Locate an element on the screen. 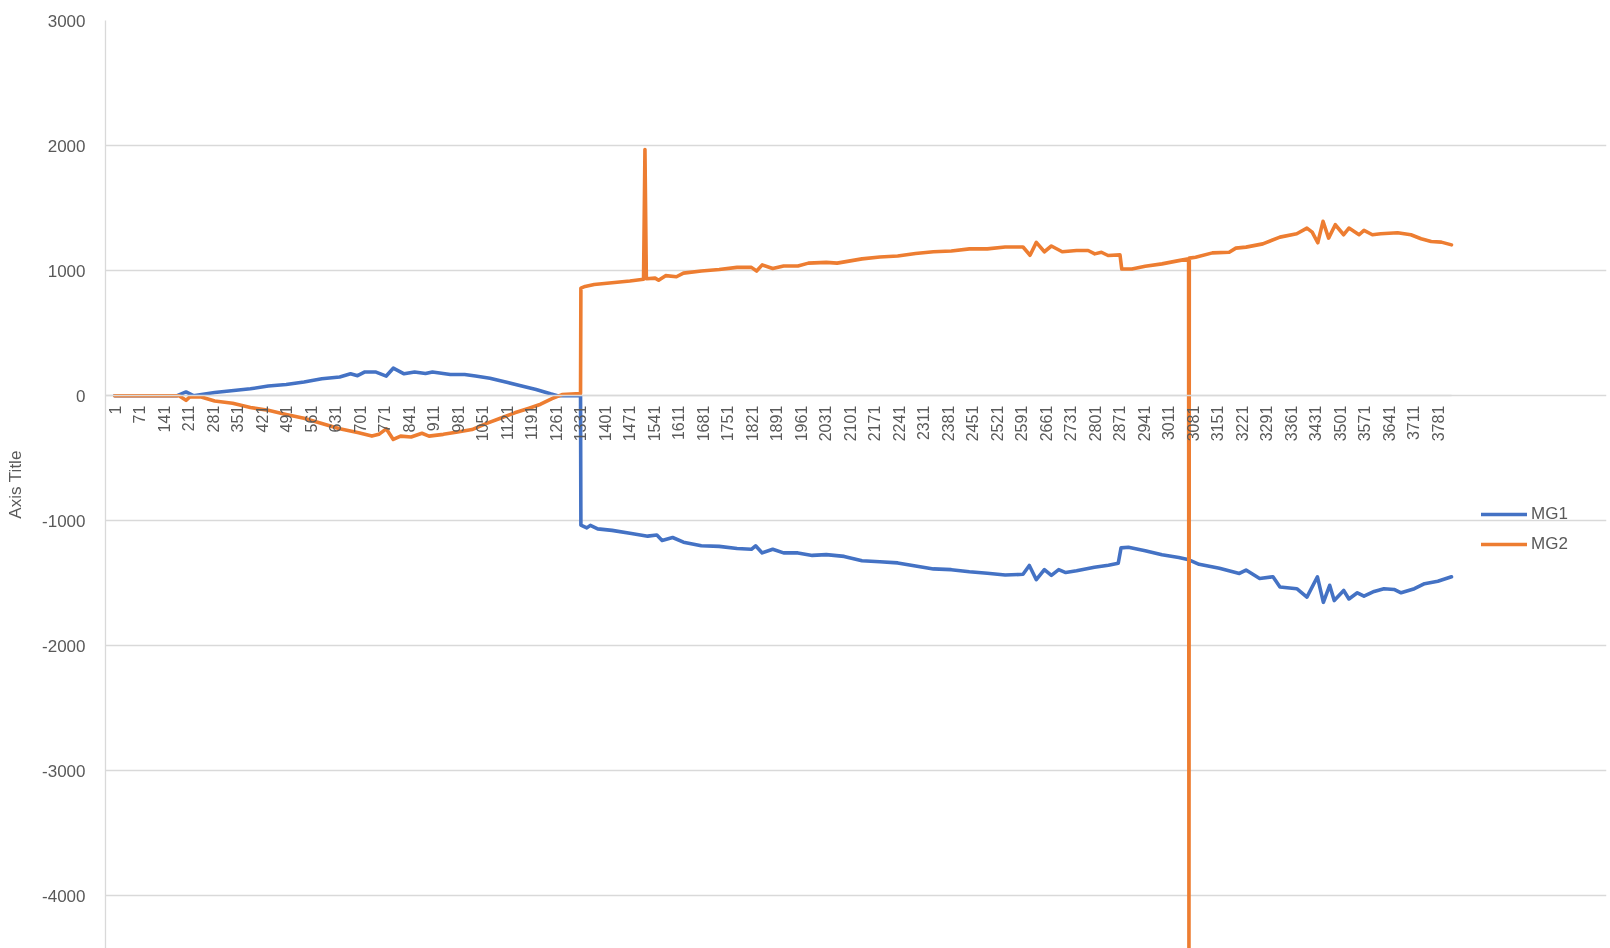  x-tick-label: 1611 is located at coordinates (679, 423).